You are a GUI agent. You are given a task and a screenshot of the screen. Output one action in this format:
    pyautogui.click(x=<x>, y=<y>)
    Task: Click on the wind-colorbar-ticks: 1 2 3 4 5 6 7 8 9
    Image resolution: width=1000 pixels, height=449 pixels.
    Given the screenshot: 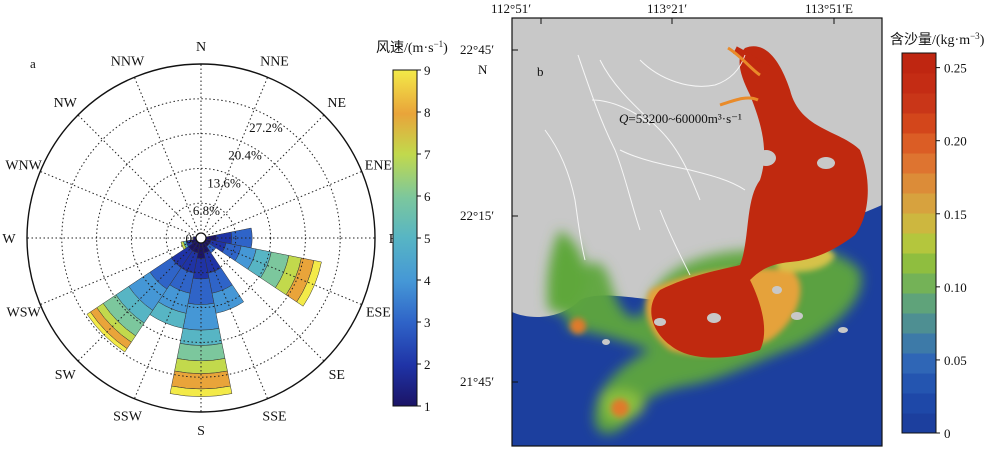 What is the action you would take?
    pyautogui.click(x=424, y=238)
    